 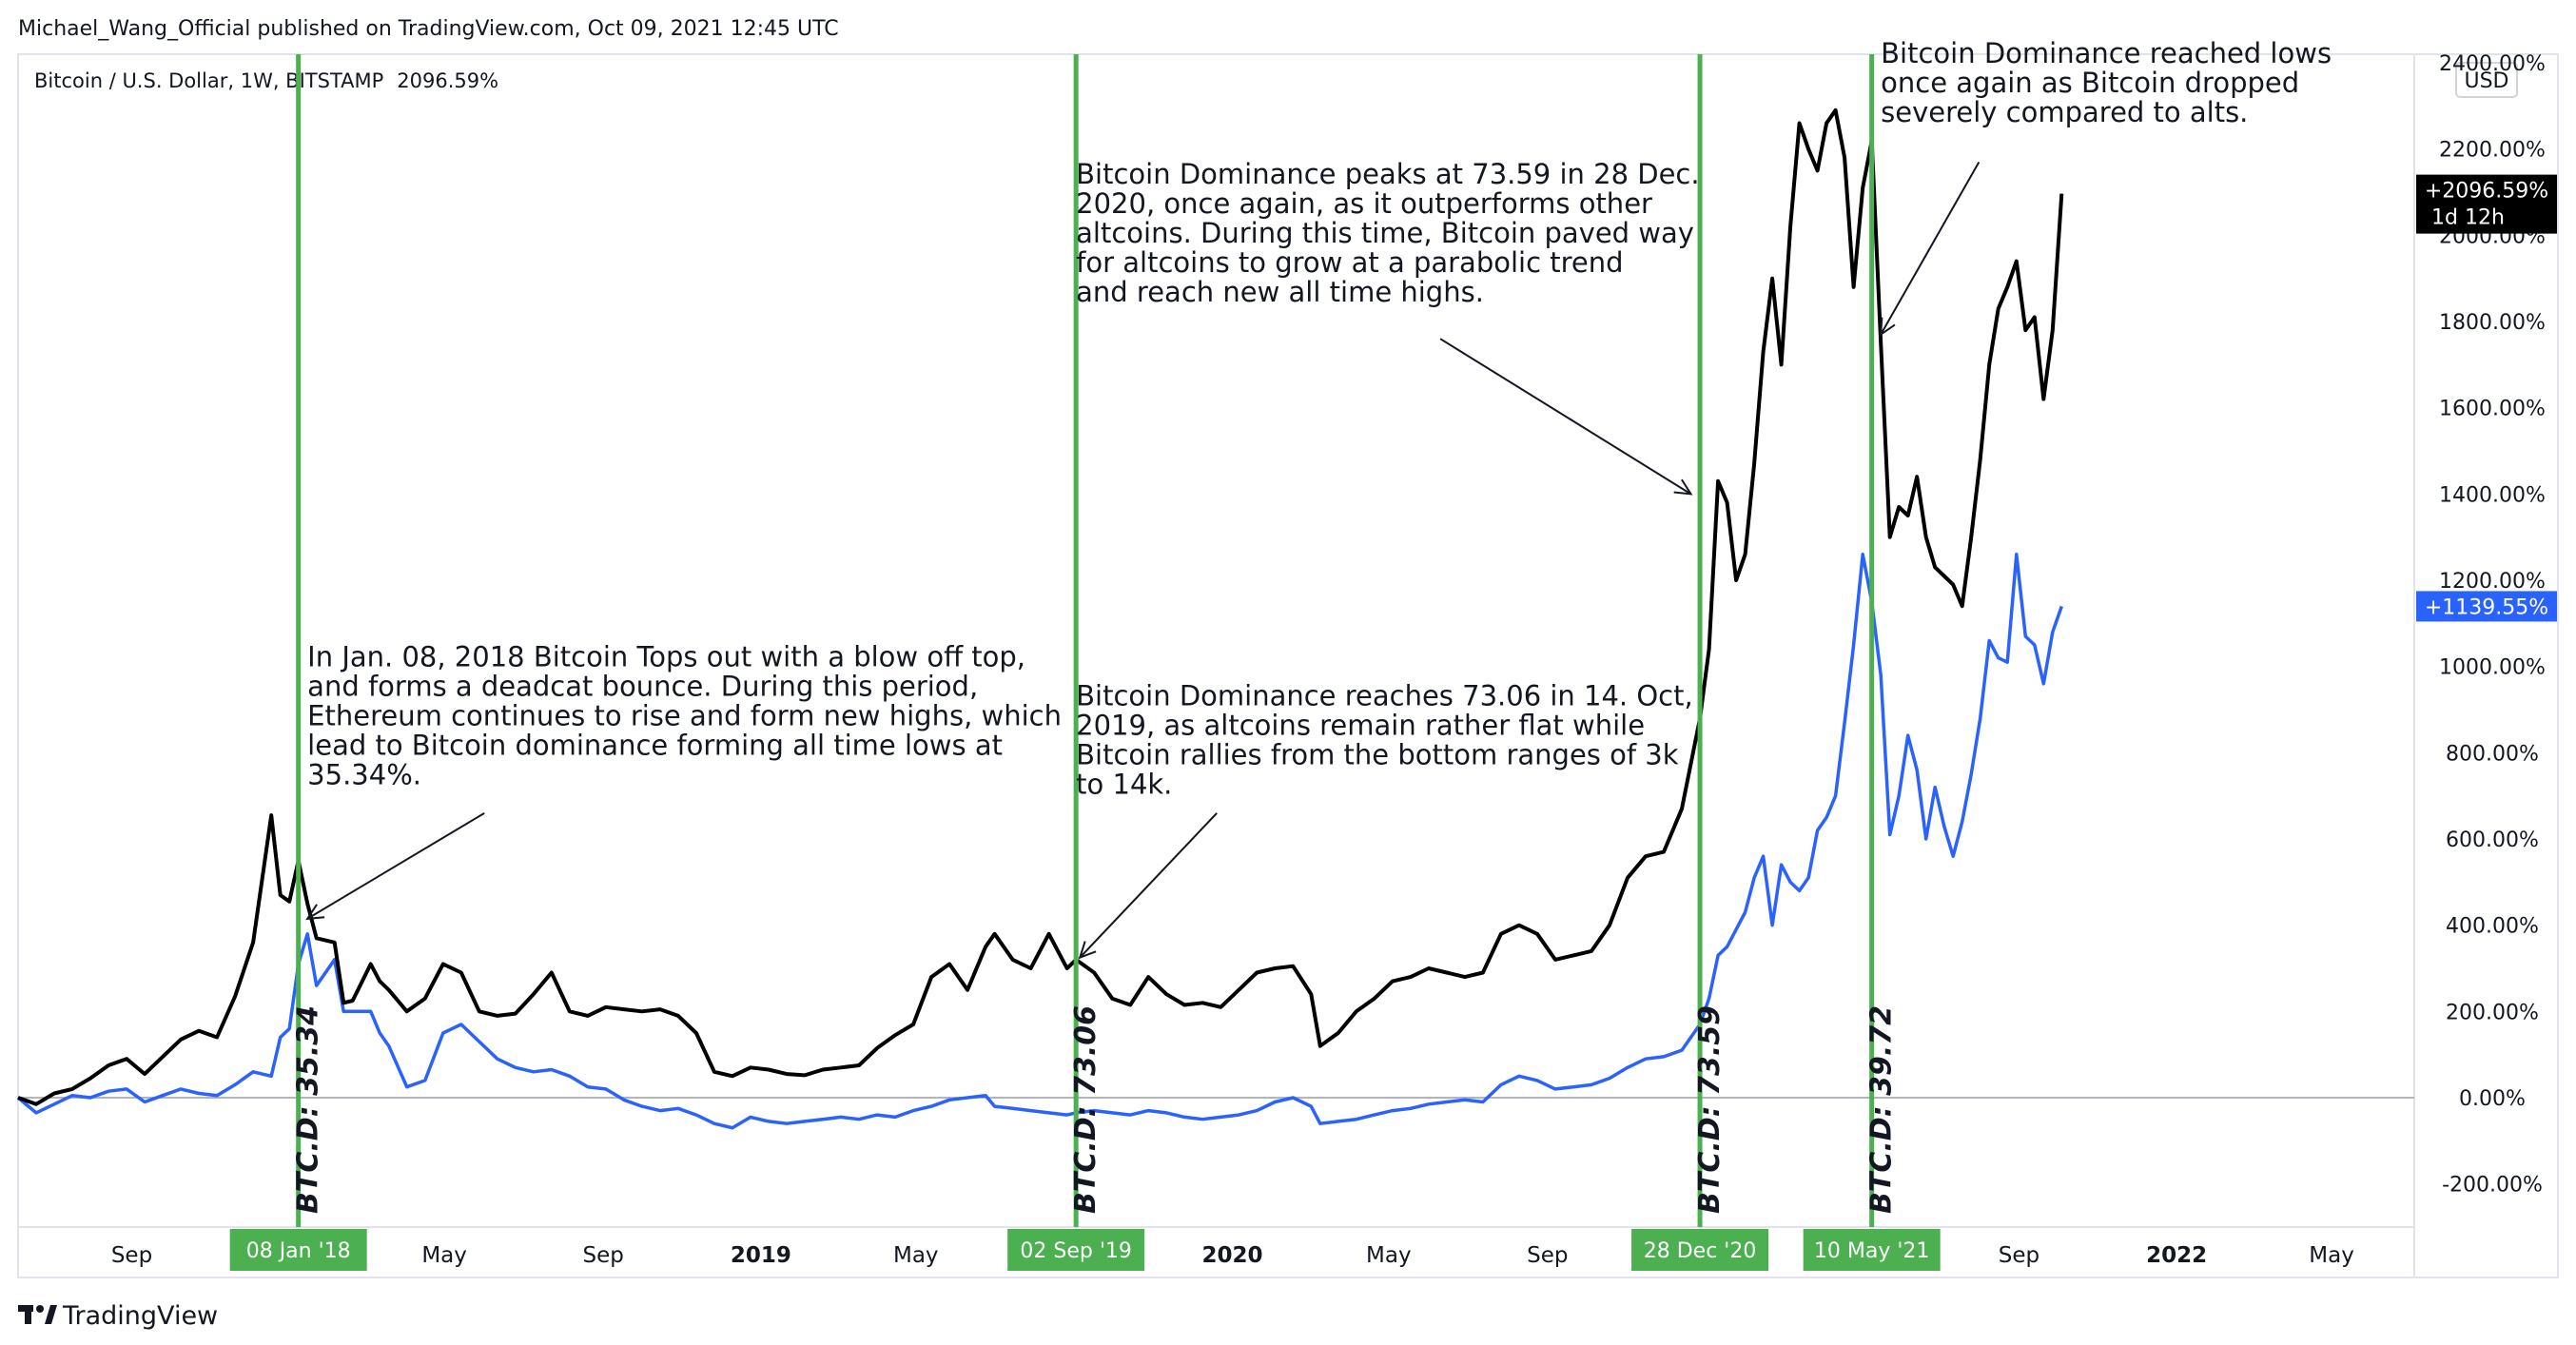 I want to click on y-tick-label: 400.00%, so click(x=2493, y=927).